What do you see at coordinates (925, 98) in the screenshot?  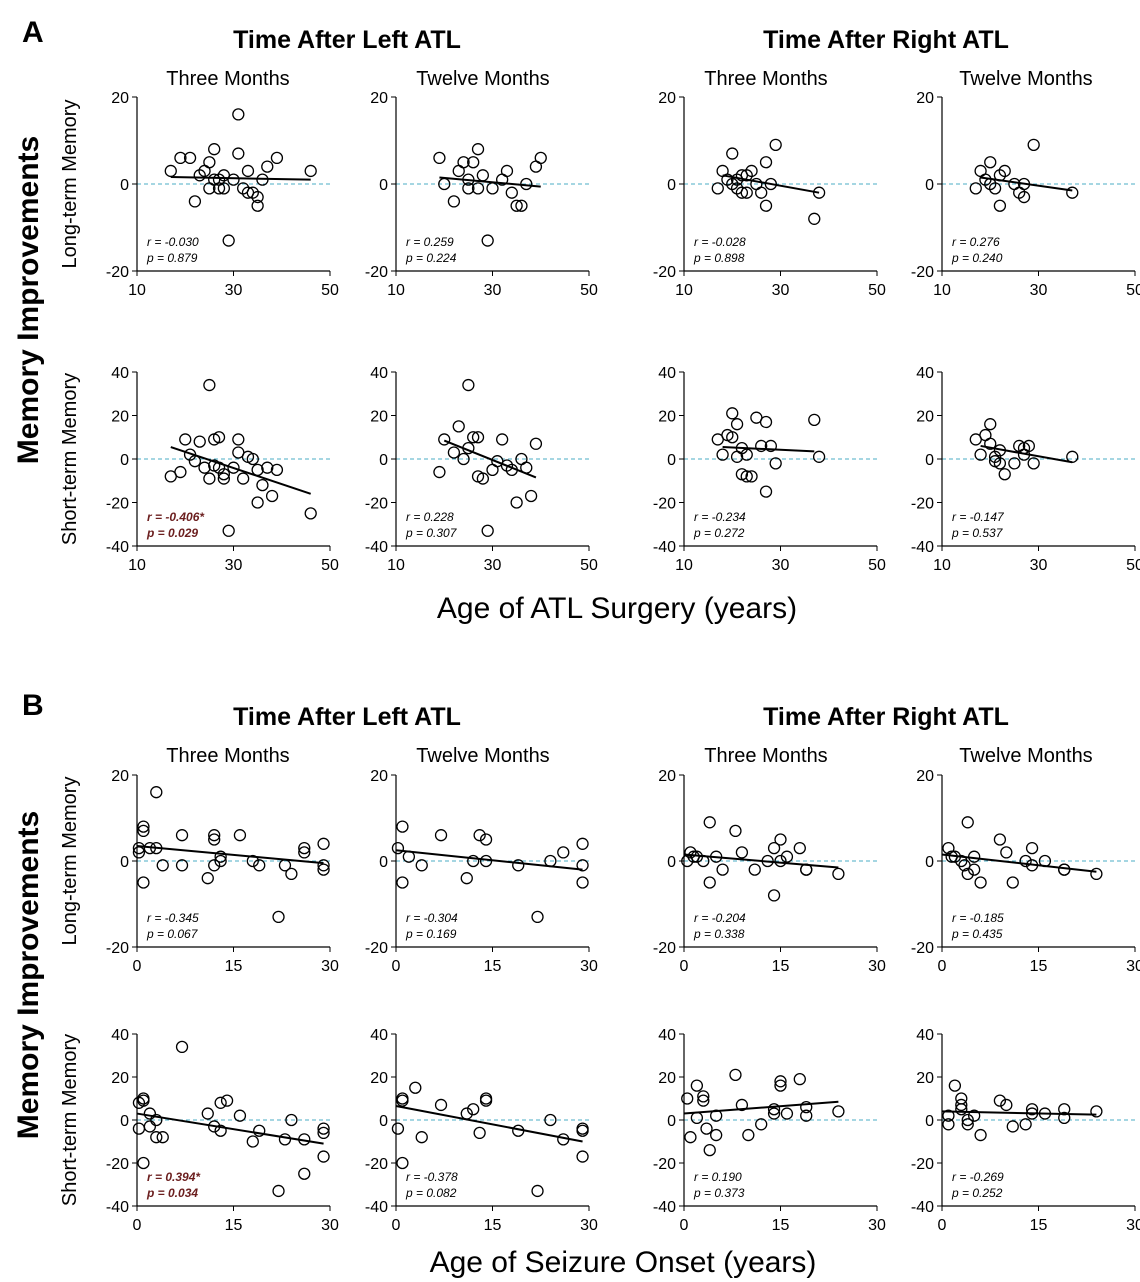 I see `plot-3-ytick-label: 20` at bounding box center [925, 98].